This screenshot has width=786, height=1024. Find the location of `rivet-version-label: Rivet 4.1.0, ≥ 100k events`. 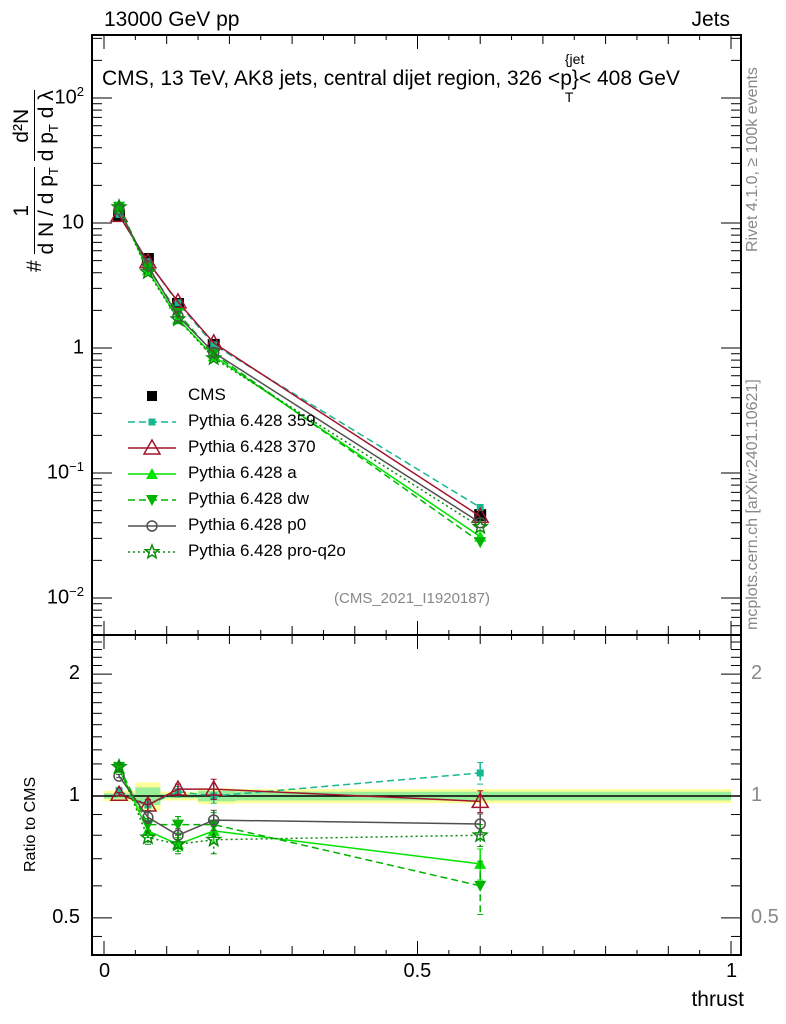

rivet-version-label: Rivet 4.1.0, ≥ 100k events is located at coordinates (752, 159).